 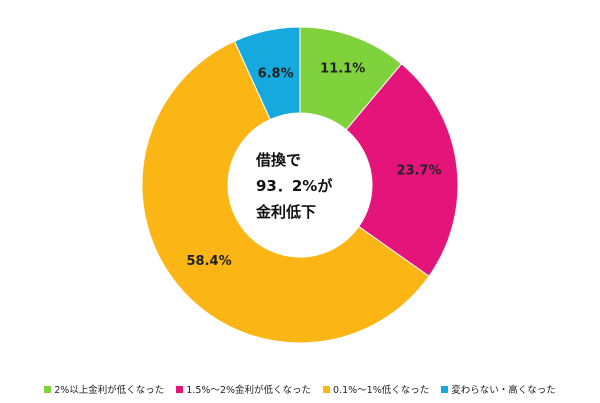 I want to click on legend-item-4: 変わらない・高くなった, so click(x=498, y=389).